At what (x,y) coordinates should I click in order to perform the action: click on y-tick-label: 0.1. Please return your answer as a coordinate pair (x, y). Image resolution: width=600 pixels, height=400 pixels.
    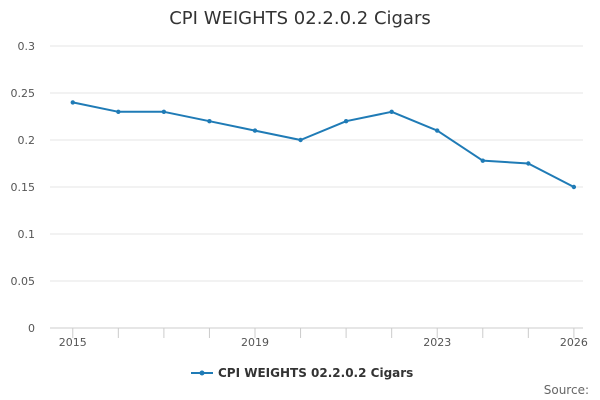
    Looking at the image, I should click on (27, 234).